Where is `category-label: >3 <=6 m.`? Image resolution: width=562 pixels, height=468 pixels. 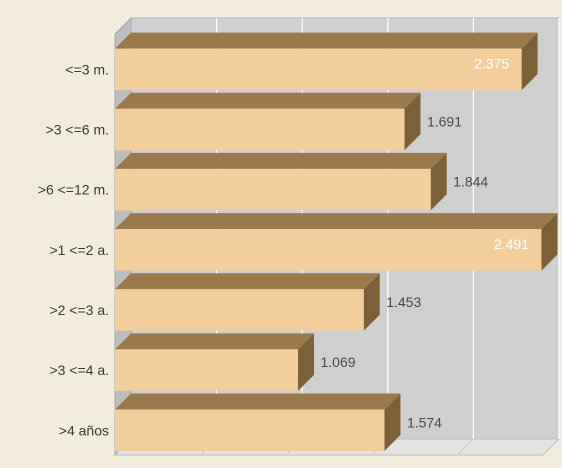
category-label: >3 <=6 m. is located at coordinates (77, 130).